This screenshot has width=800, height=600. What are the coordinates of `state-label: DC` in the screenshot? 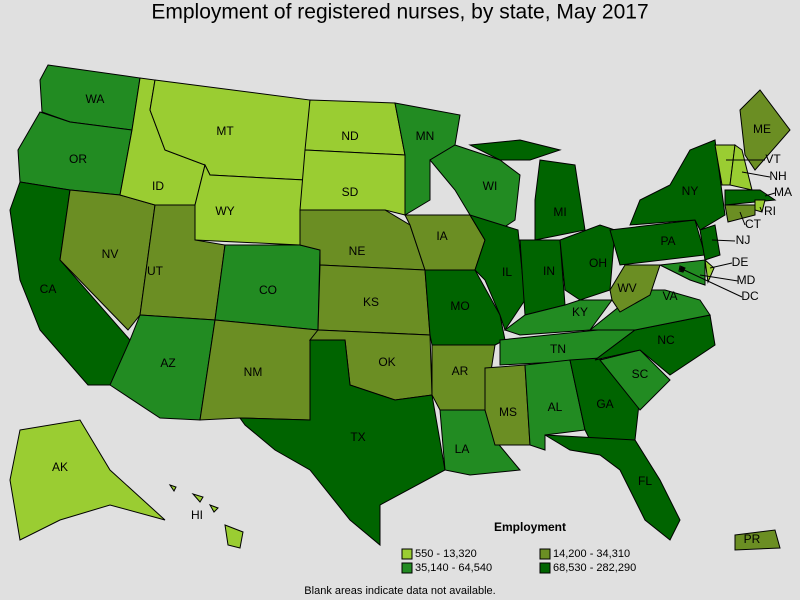 It's located at (750, 296).